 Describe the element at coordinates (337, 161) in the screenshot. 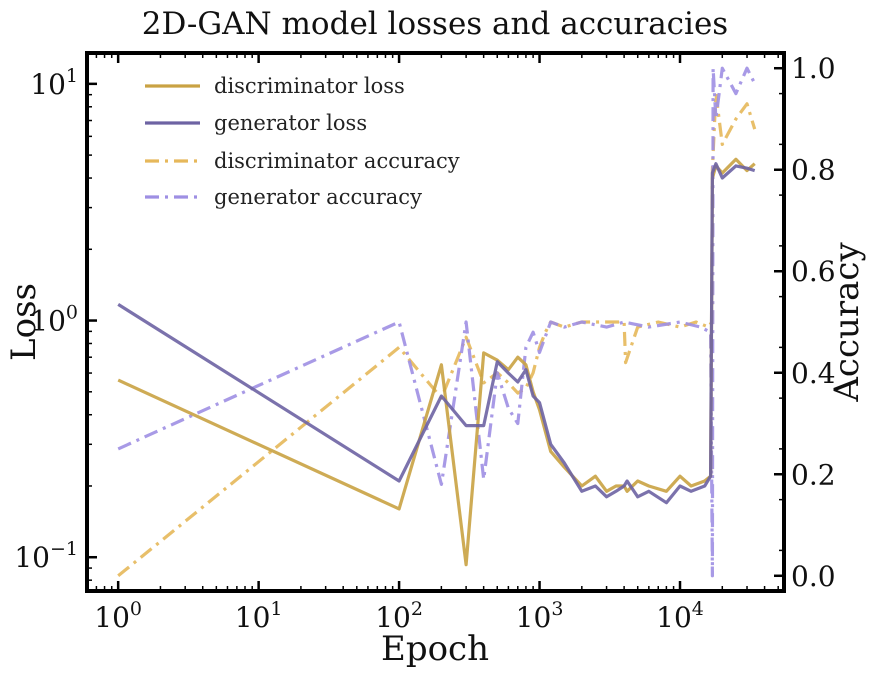

I see `legend-label: discriminator accuracy` at that location.